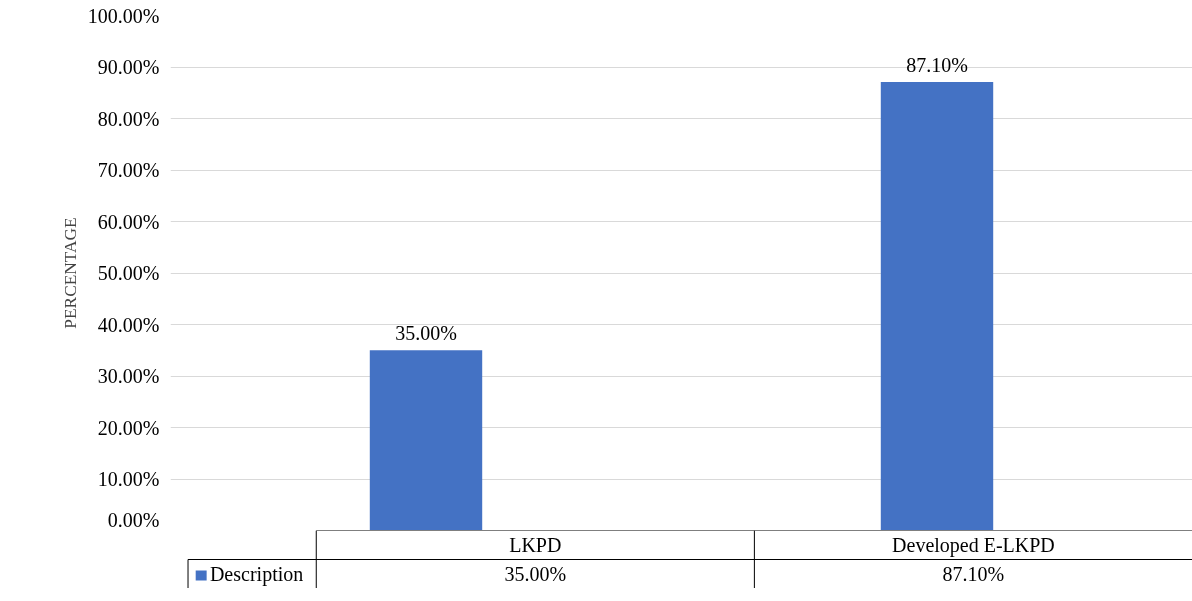  What do you see at coordinates (128, 170) in the screenshot?
I see `y-tick-label: 70.00%` at bounding box center [128, 170].